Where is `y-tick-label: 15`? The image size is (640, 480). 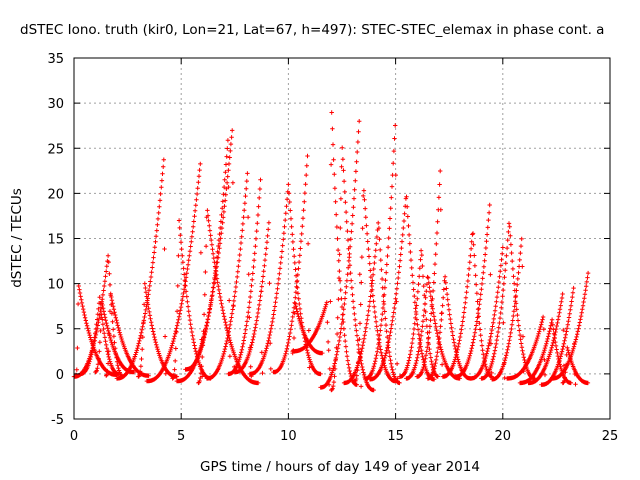 y-tick-label: 15 is located at coordinates (55, 240).